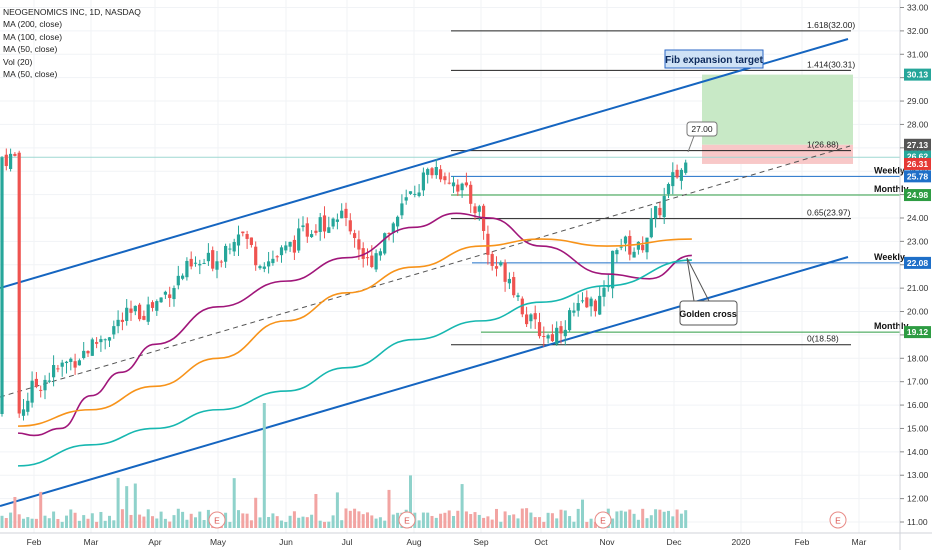 Image resolution: width=932 pixels, height=550 pixels. Describe the element at coordinates (154, 542) in the screenshot. I see `x-tick-label: Apr` at that location.